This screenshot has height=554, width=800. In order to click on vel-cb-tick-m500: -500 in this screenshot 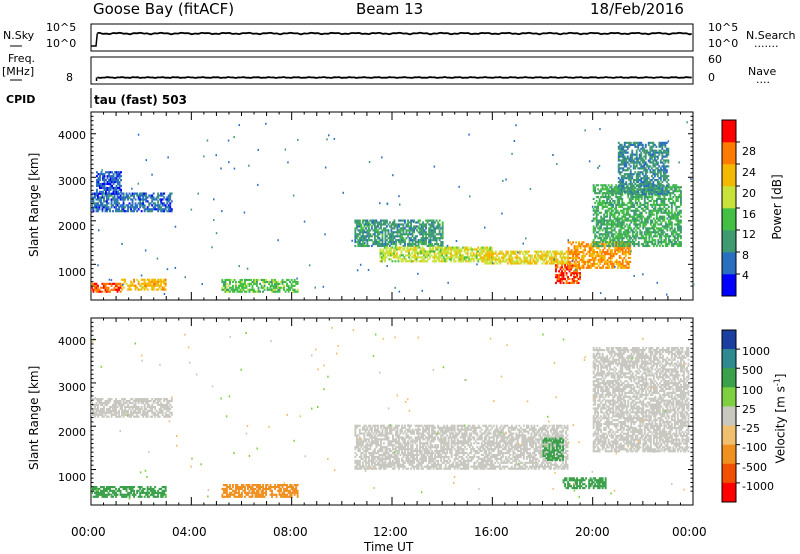, I will do `click(754, 467)`.